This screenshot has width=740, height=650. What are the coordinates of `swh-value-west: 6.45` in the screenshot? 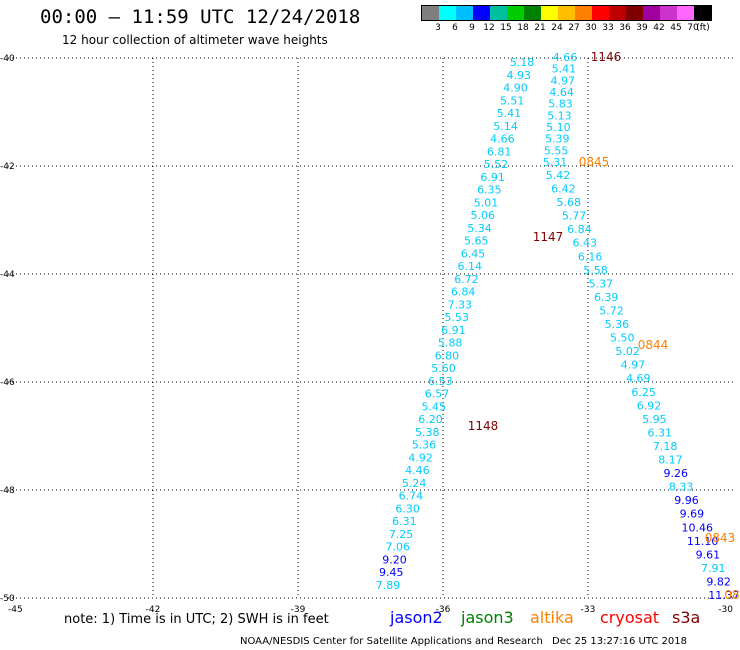 It's located at (473, 253).